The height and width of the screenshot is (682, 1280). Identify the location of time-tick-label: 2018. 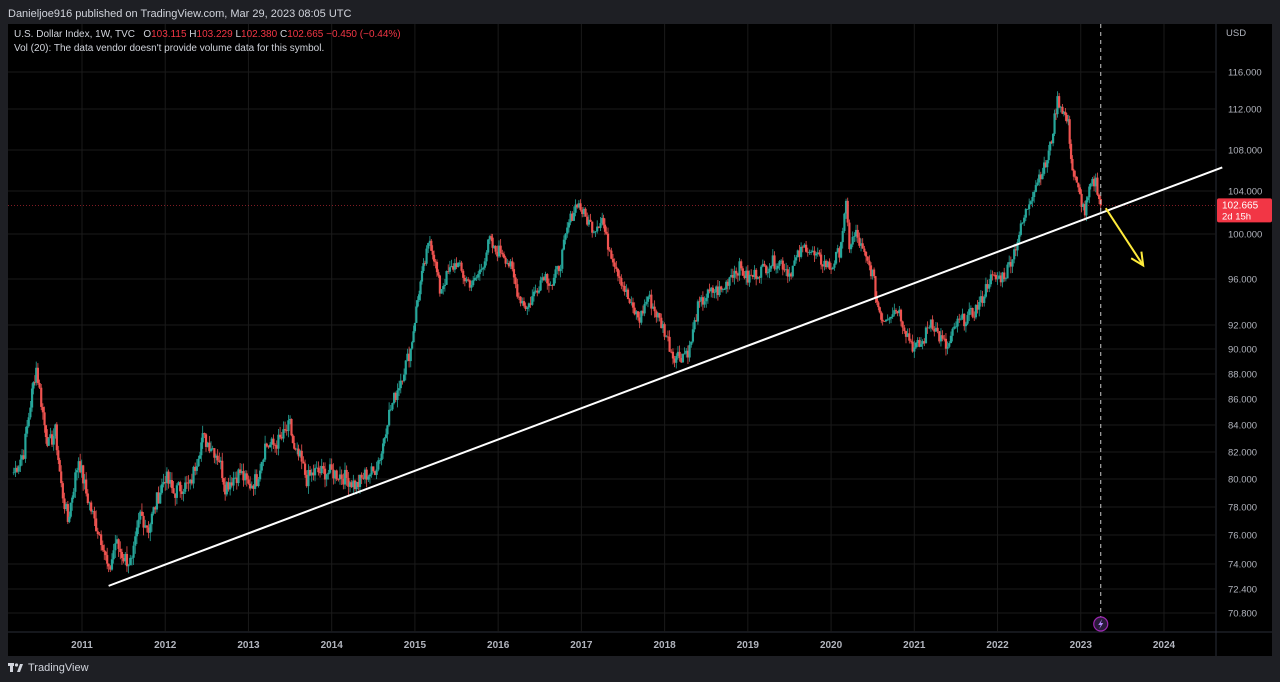
(664, 645).